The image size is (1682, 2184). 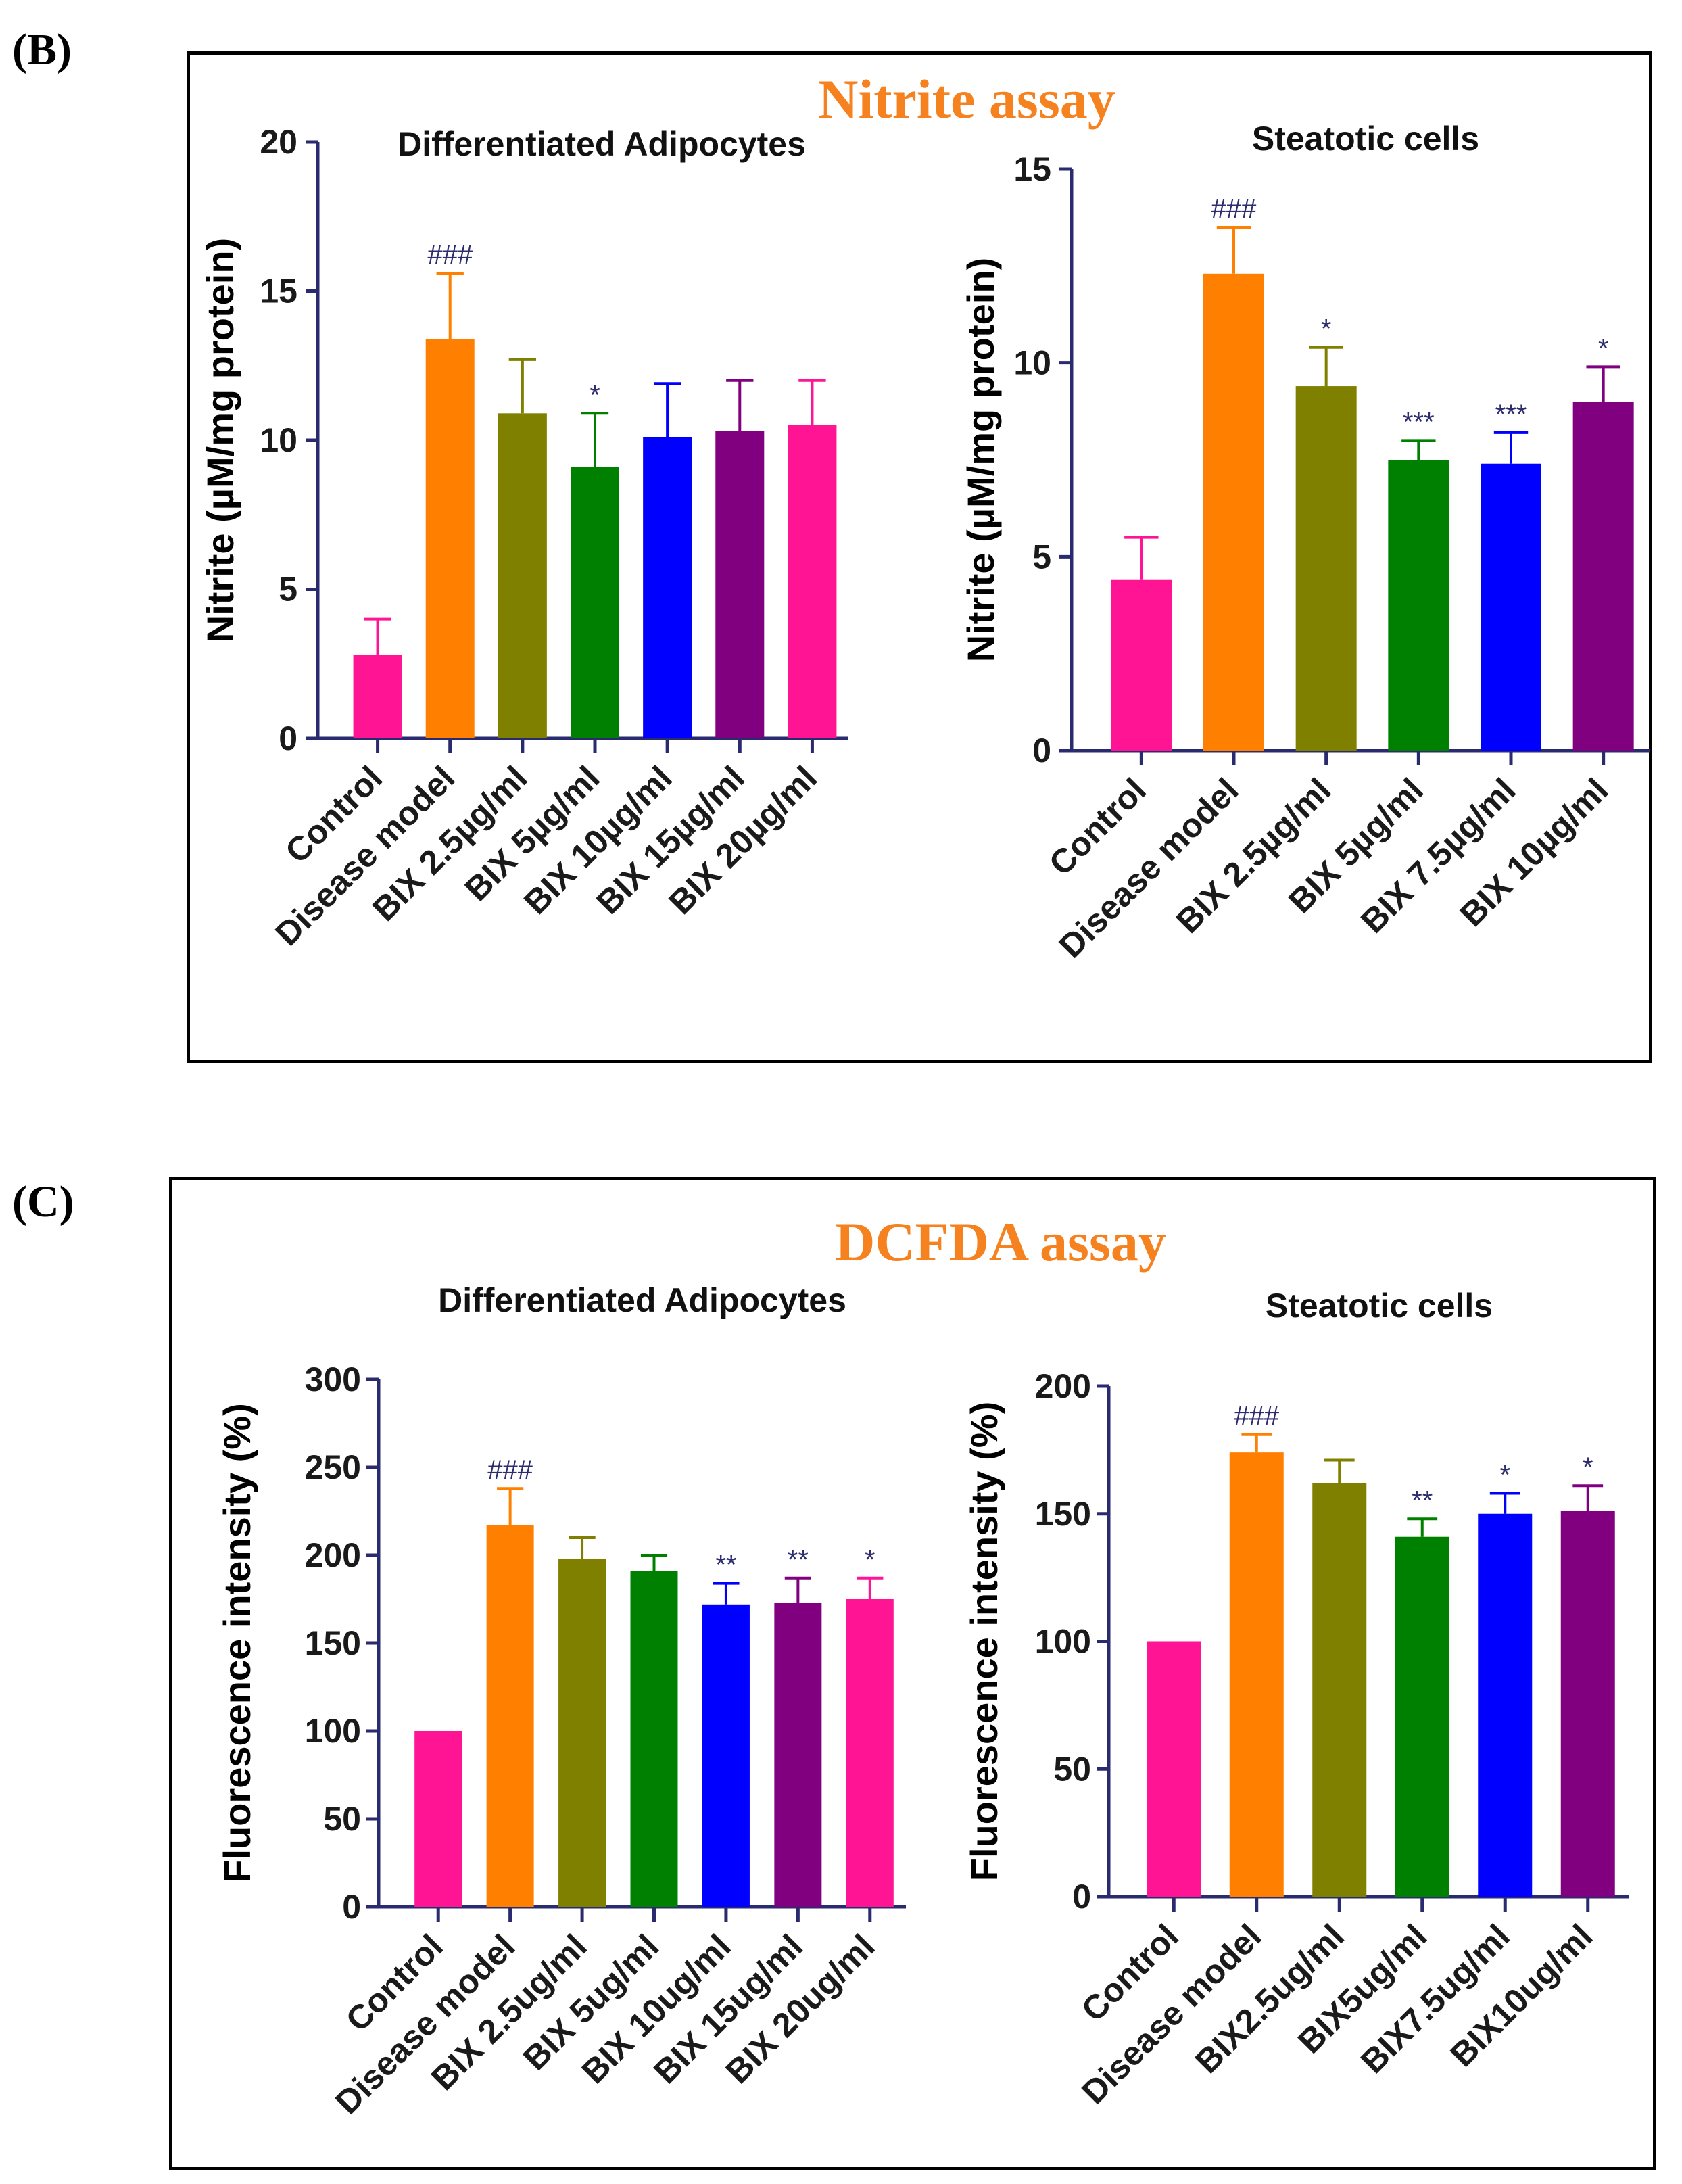 What do you see at coordinates (966, 99) in the screenshot?
I see `nitrite-assay-title: Nitrite assay` at bounding box center [966, 99].